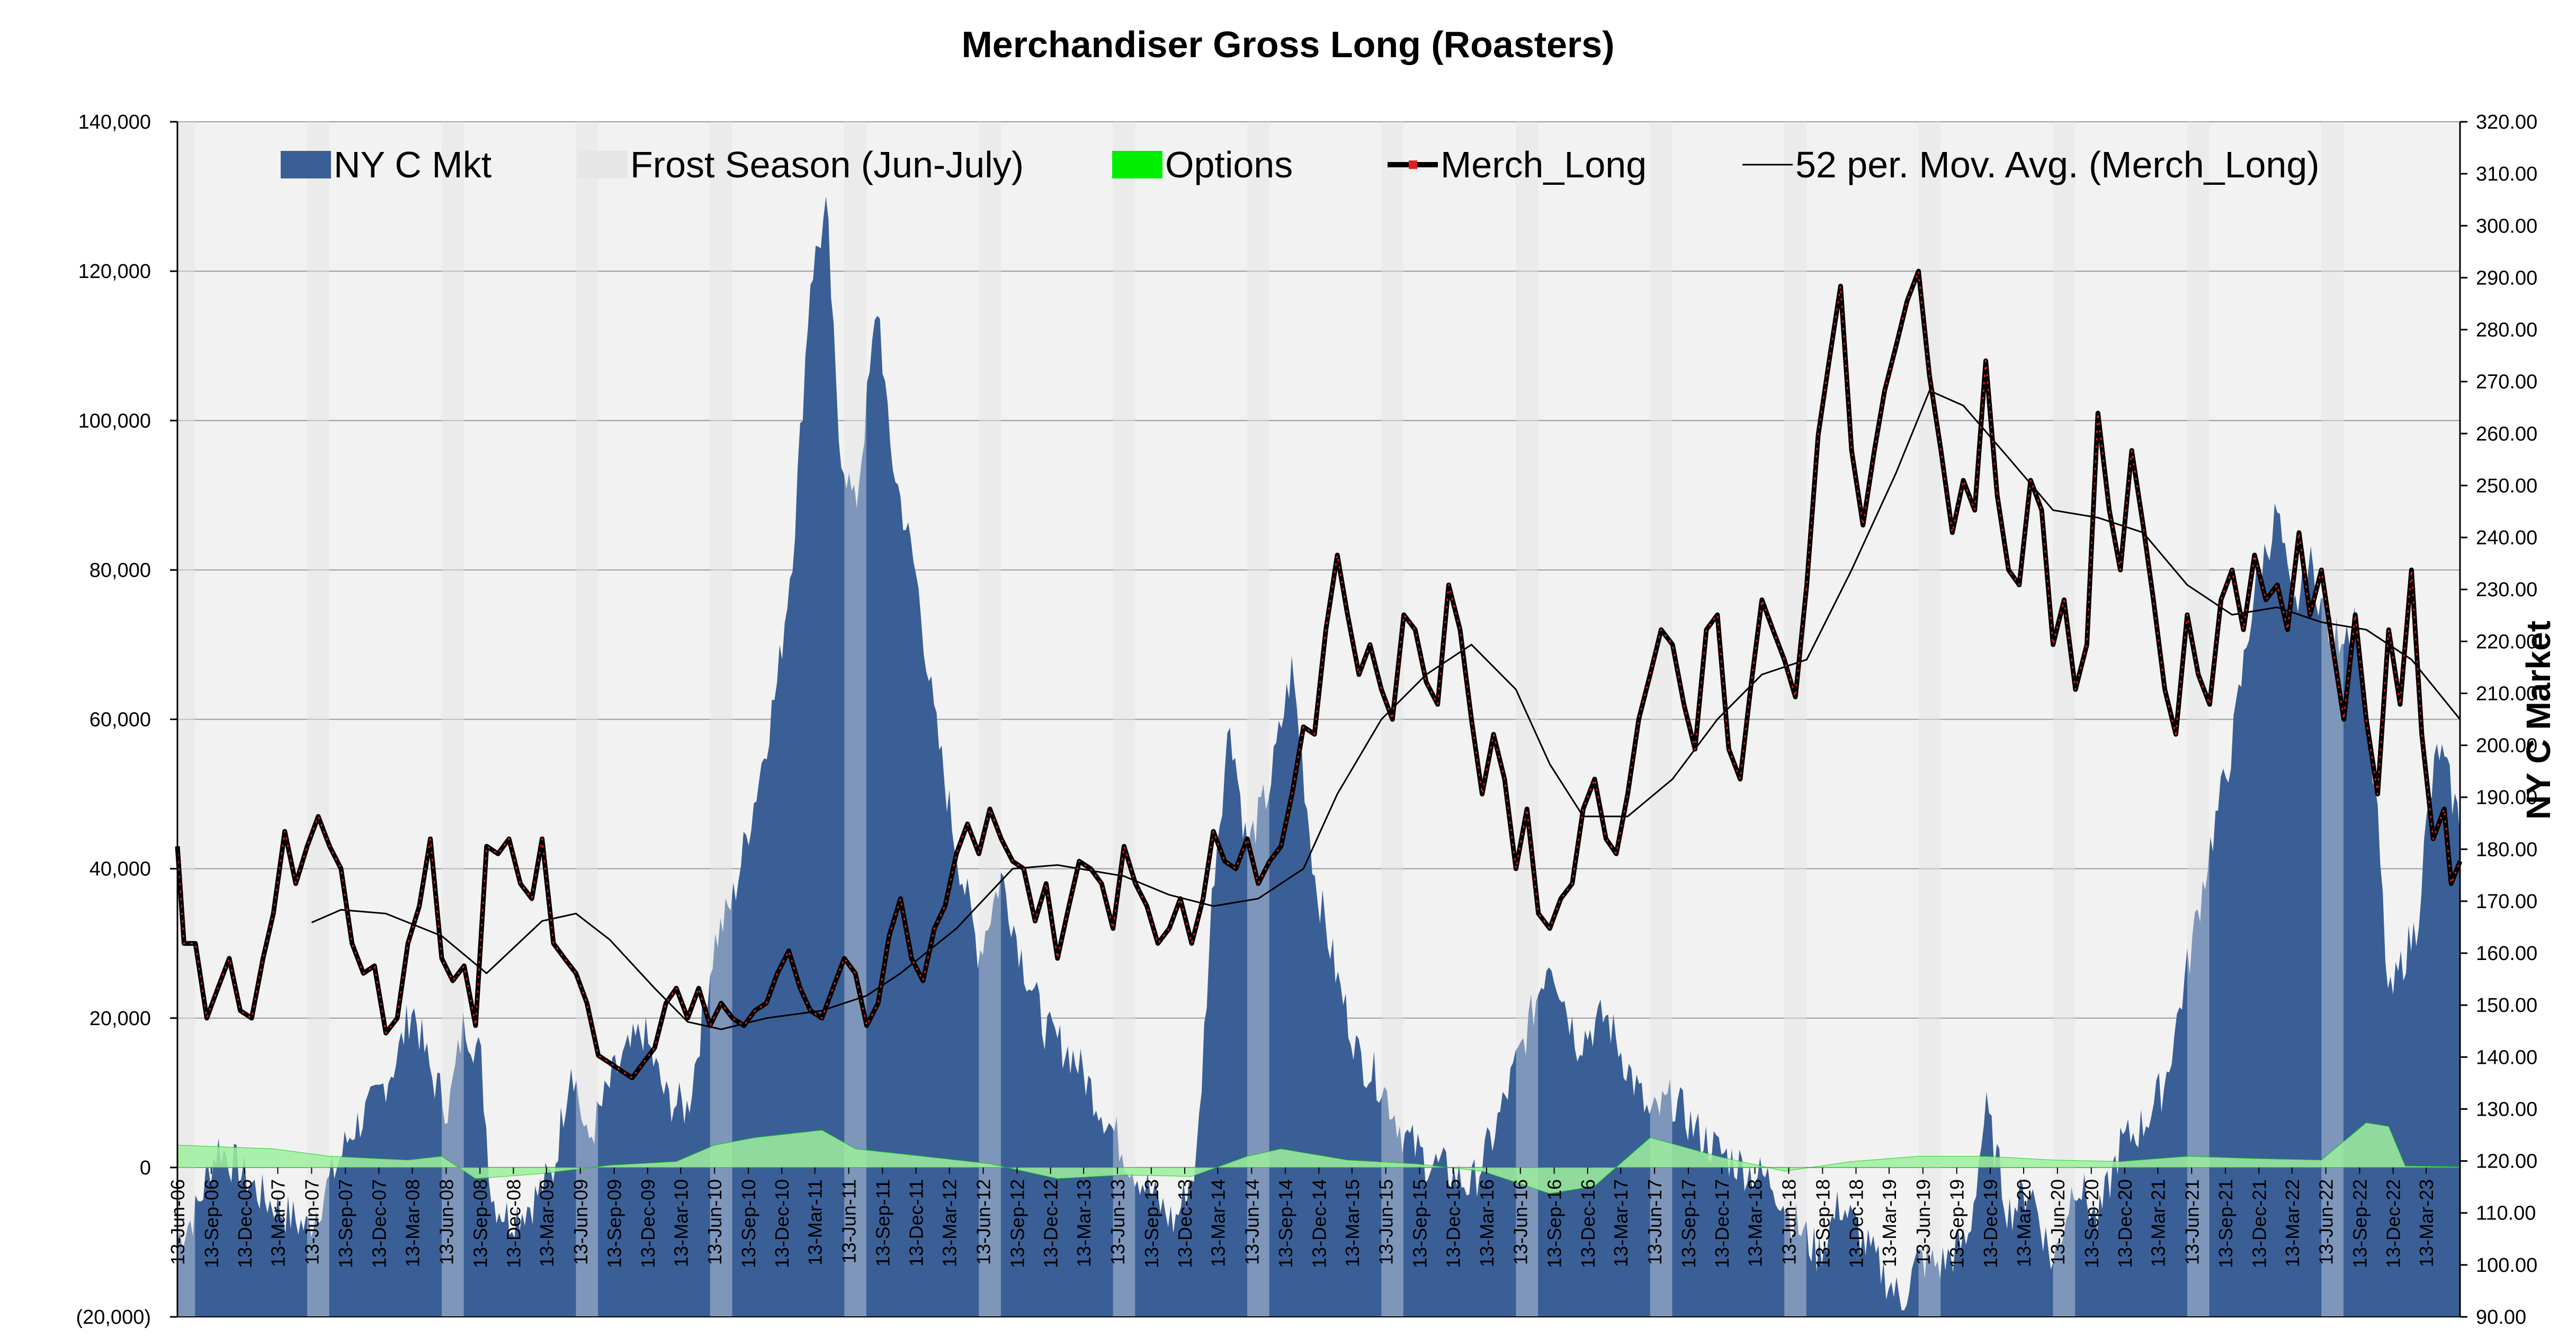 This screenshot has width=2576, height=1337. What do you see at coordinates (1386, 1222) in the screenshot?
I see `x-tick-label-36: 13-Jun-15` at bounding box center [1386, 1222].